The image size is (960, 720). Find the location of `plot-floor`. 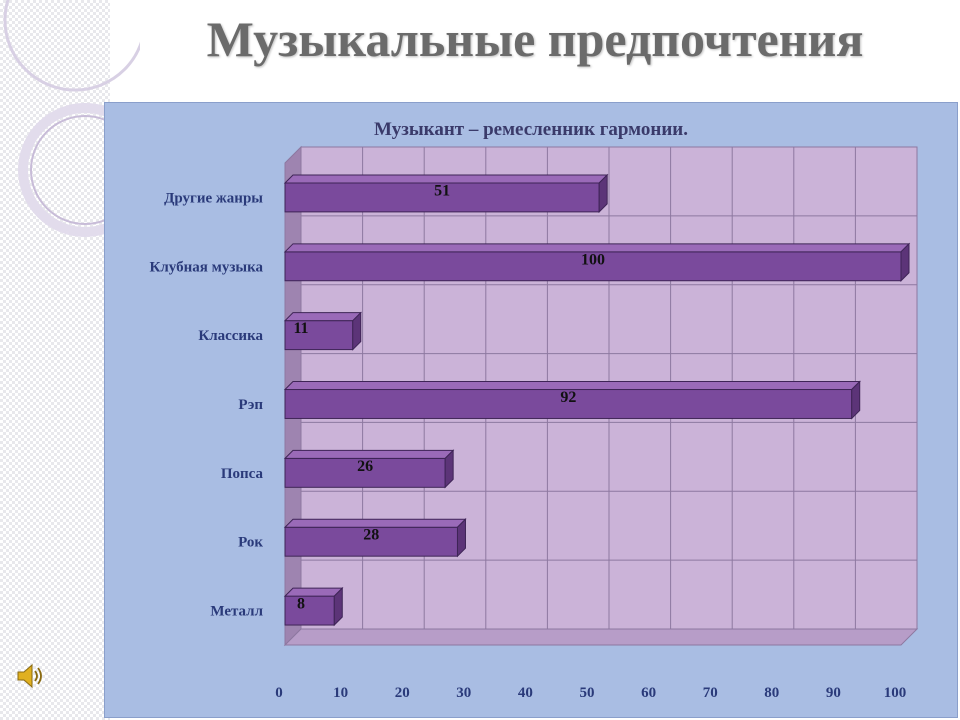

plot-floor is located at coordinates (601, 637).